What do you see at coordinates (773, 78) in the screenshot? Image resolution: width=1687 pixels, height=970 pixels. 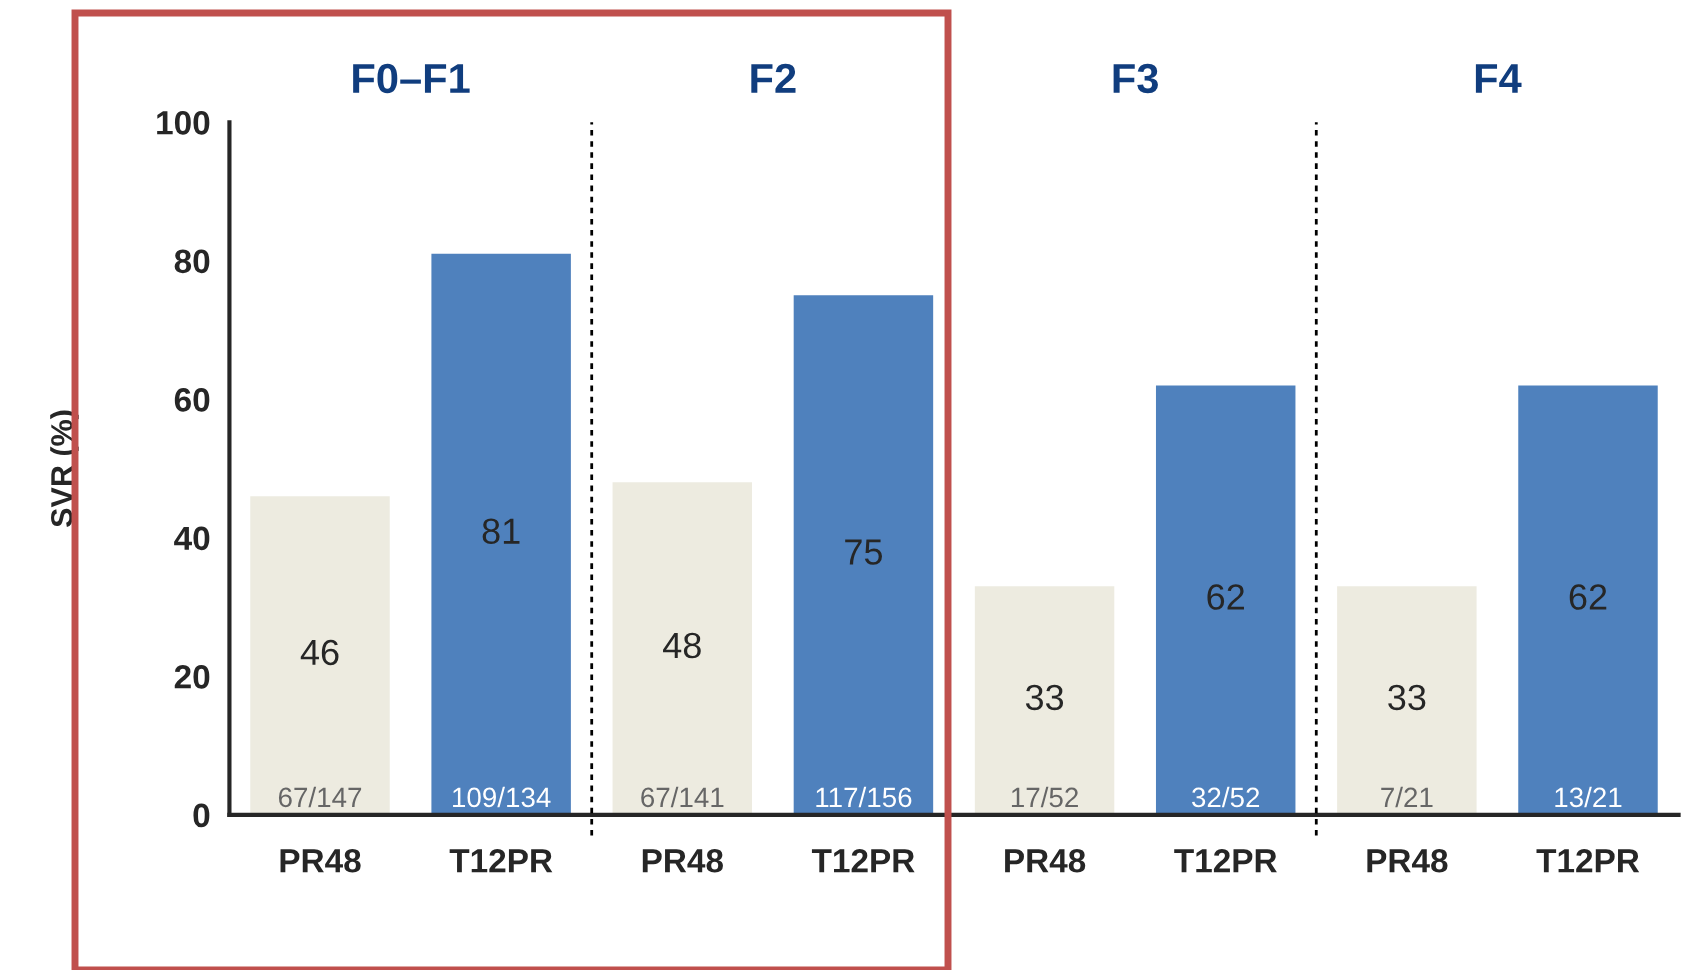 I see `text: F2` at bounding box center [773, 78].